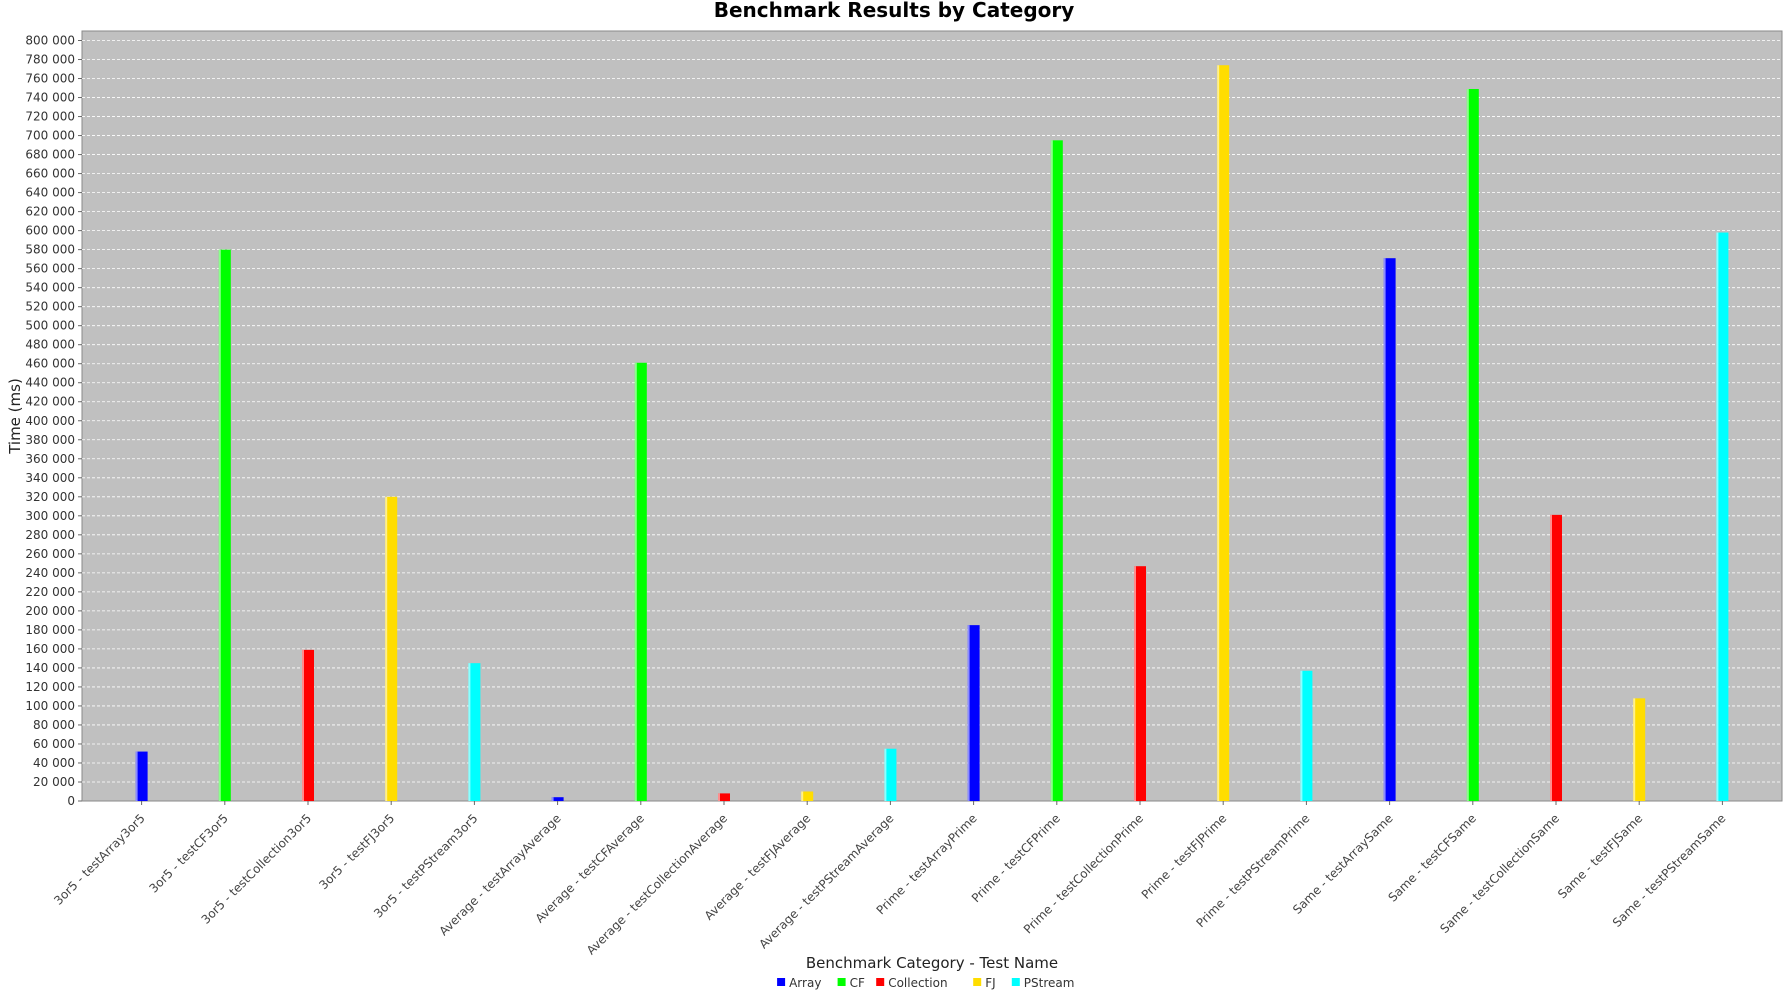 This screenshot has height=994, width=1789. I want to click on y-tick-label: 680 000, so click(50, 155).